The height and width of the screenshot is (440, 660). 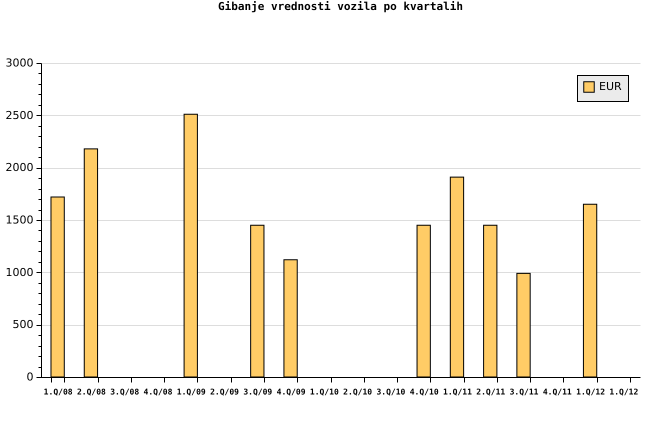 I want to click on x-tick-label: 4.Q/11, so click(x=557, y=392).